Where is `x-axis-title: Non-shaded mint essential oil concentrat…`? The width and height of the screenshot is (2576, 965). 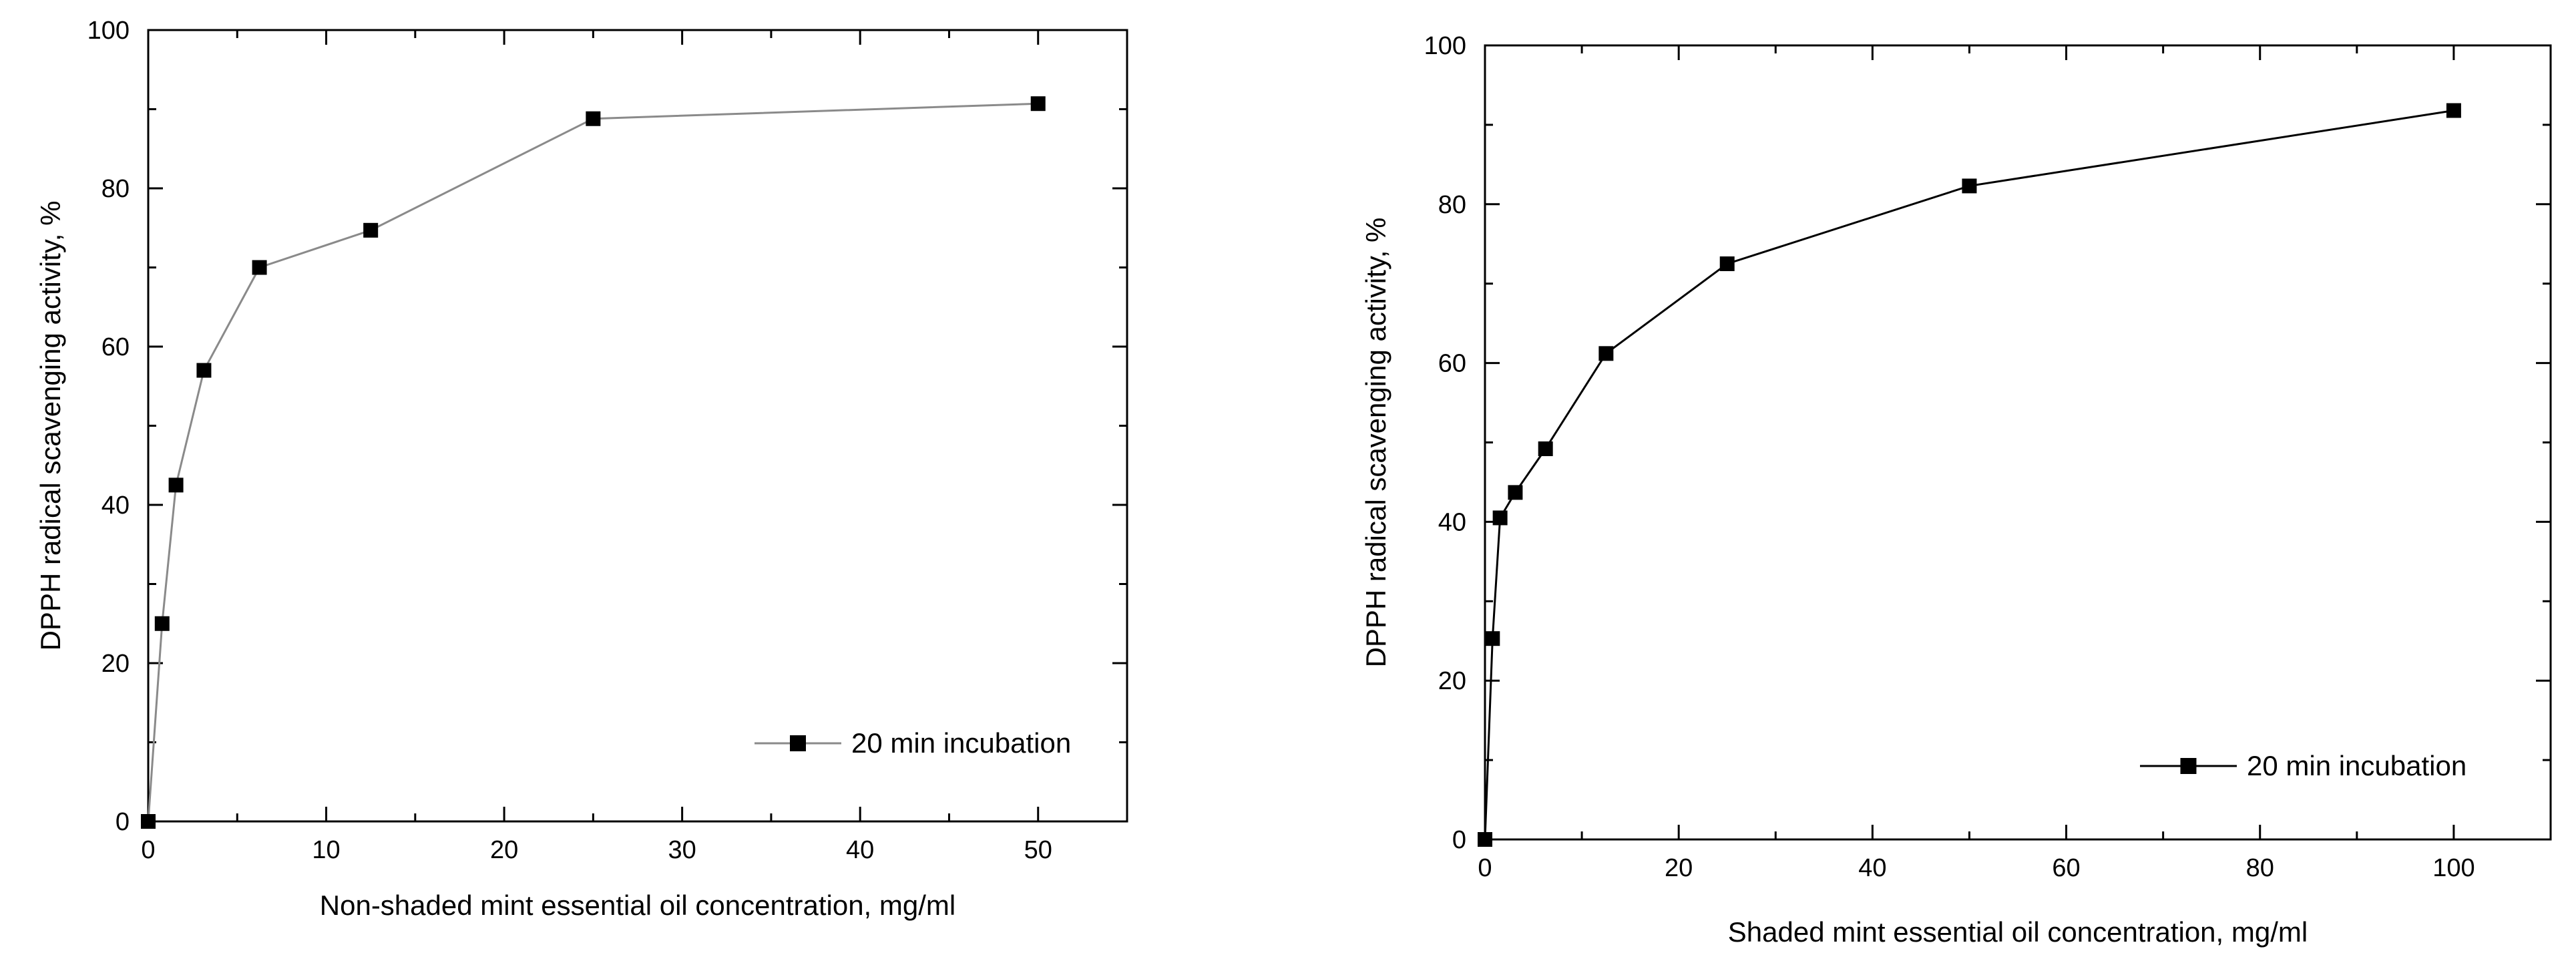 x-axis-title: Non-shaded mint essential oil concentrat… is located at coordinates (637, 905).